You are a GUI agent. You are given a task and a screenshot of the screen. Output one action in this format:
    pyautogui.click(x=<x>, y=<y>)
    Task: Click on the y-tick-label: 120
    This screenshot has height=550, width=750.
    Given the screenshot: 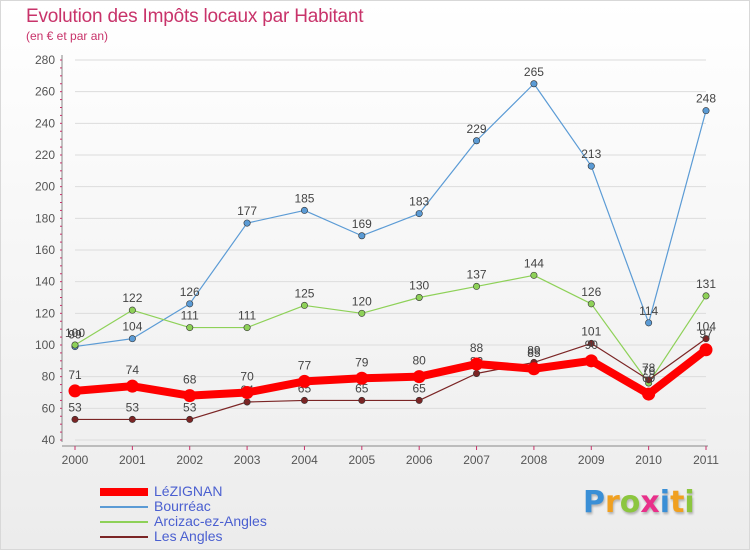 What is the action you would take?
    pyautogui.click(x=45, y=313)
    